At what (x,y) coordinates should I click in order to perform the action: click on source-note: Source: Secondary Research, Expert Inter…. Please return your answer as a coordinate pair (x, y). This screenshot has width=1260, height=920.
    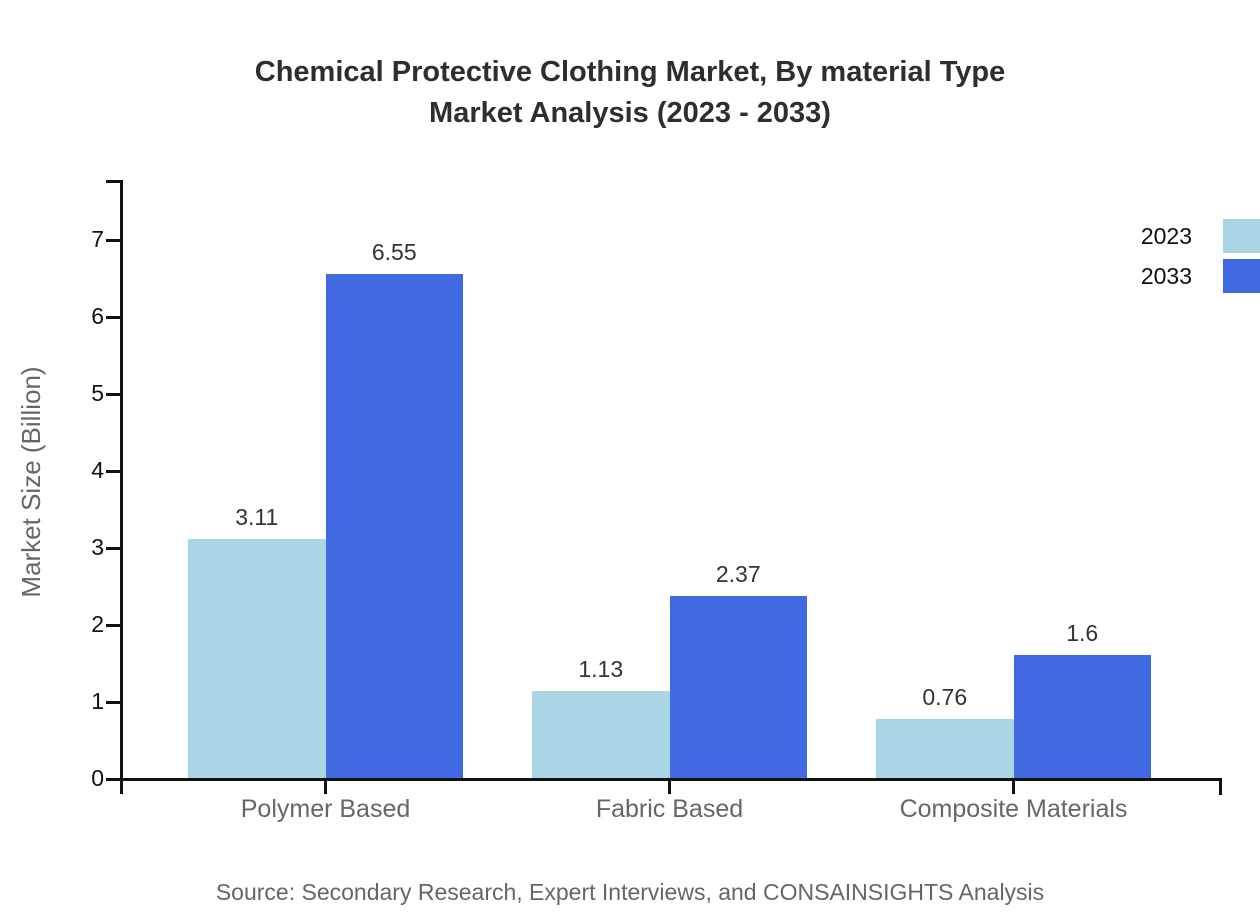
    Looking at the image, I should click on (630, 892).